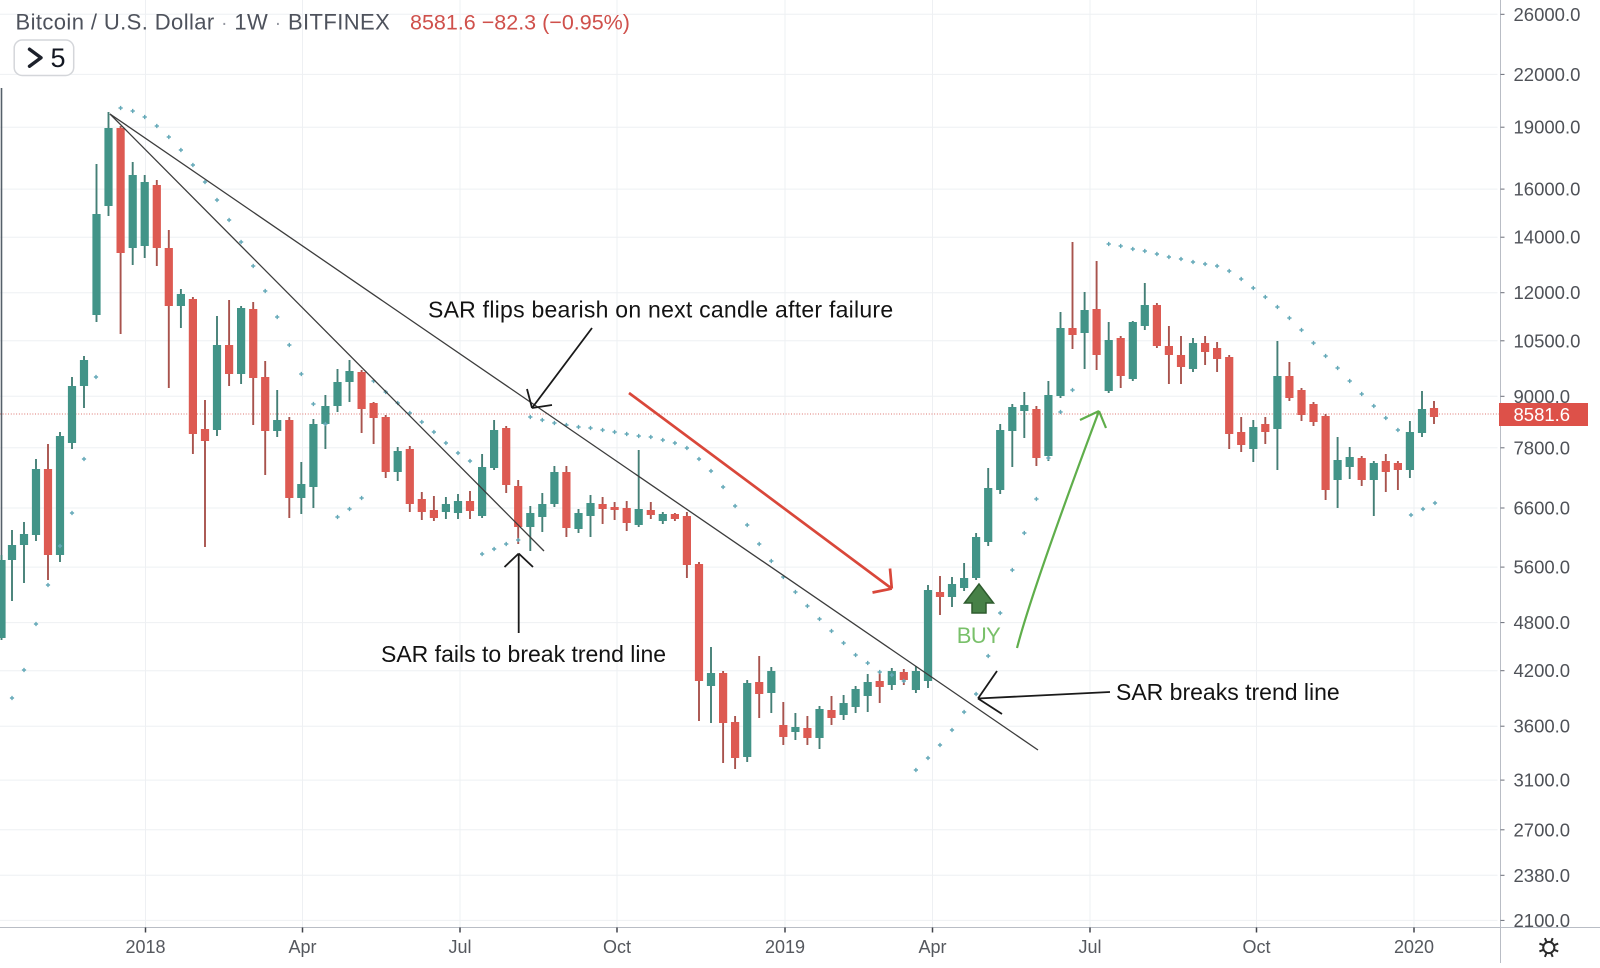 The image size is (1600, 968). What do you see at coordinates (1542, 508) in the screenshot?
I see `svg-text: 6600.0` at bounding box center [1542, 508].